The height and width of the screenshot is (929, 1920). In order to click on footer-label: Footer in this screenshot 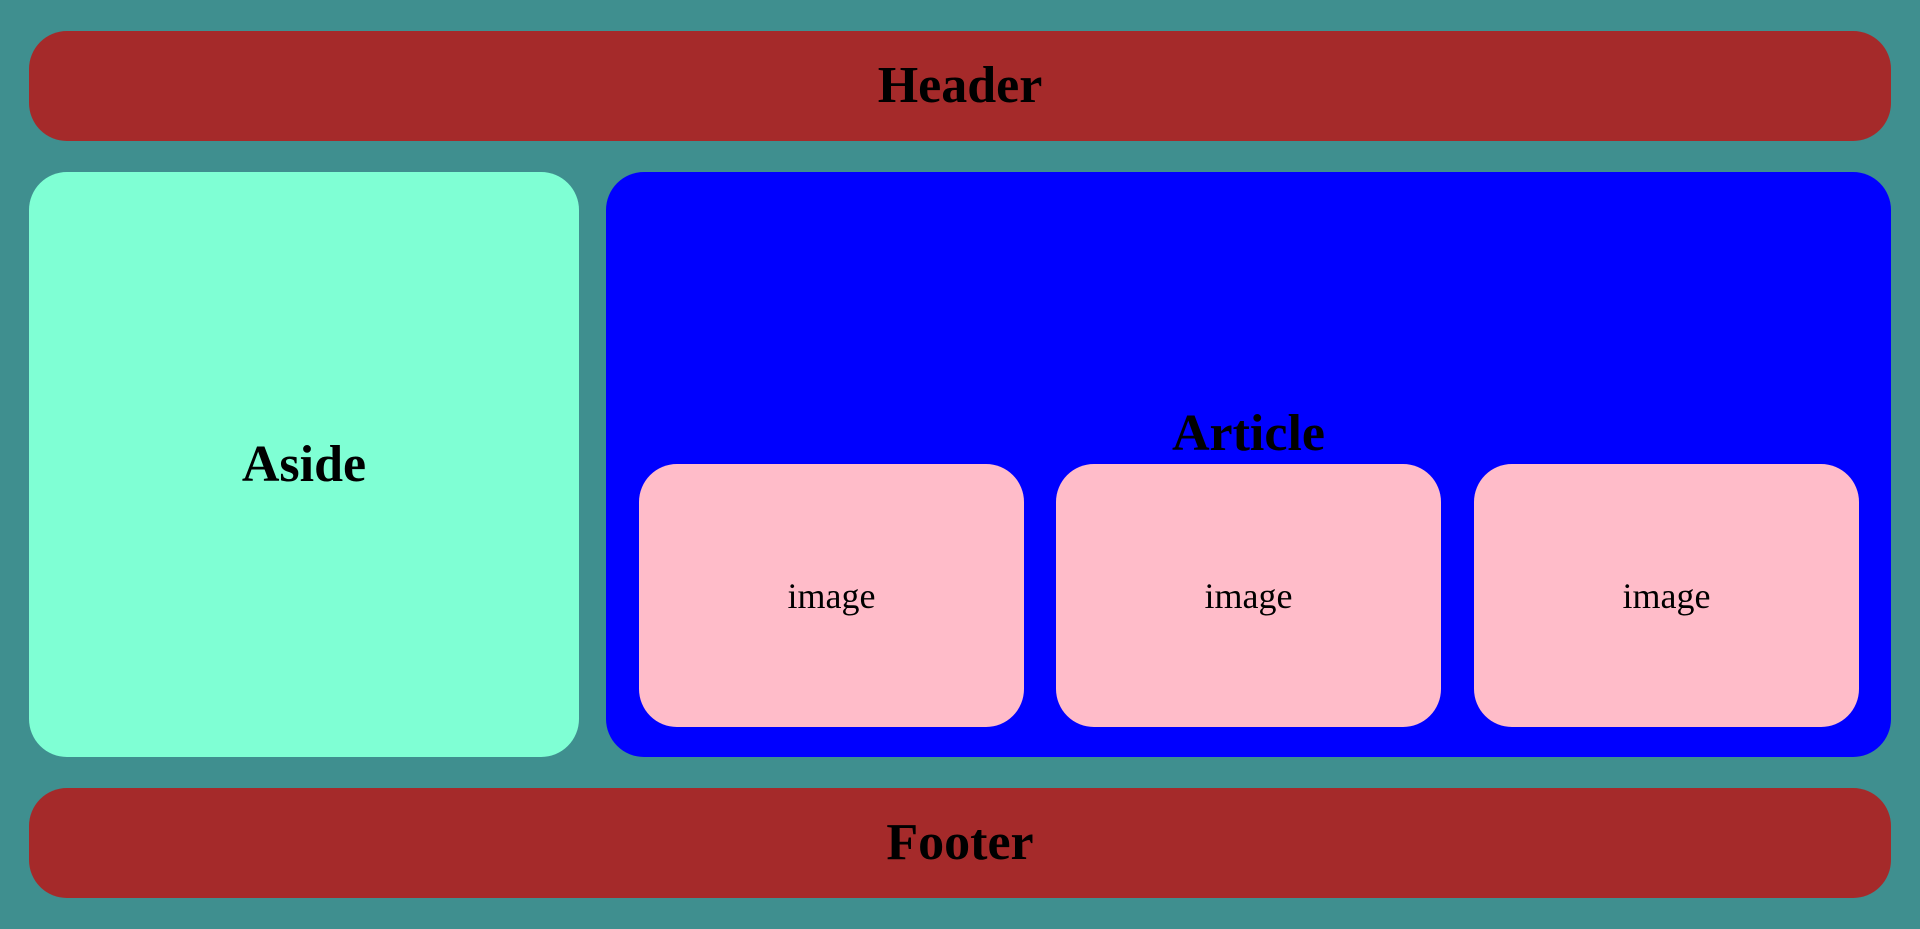, I will do `click(960, 842)`.